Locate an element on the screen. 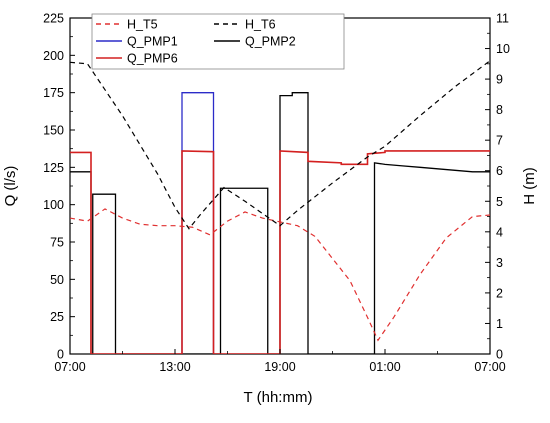 The height and width of the screenshot is (423, 550). legend-label-q-pmp6: Q_PMP6 is located at coordinates (152, 59).